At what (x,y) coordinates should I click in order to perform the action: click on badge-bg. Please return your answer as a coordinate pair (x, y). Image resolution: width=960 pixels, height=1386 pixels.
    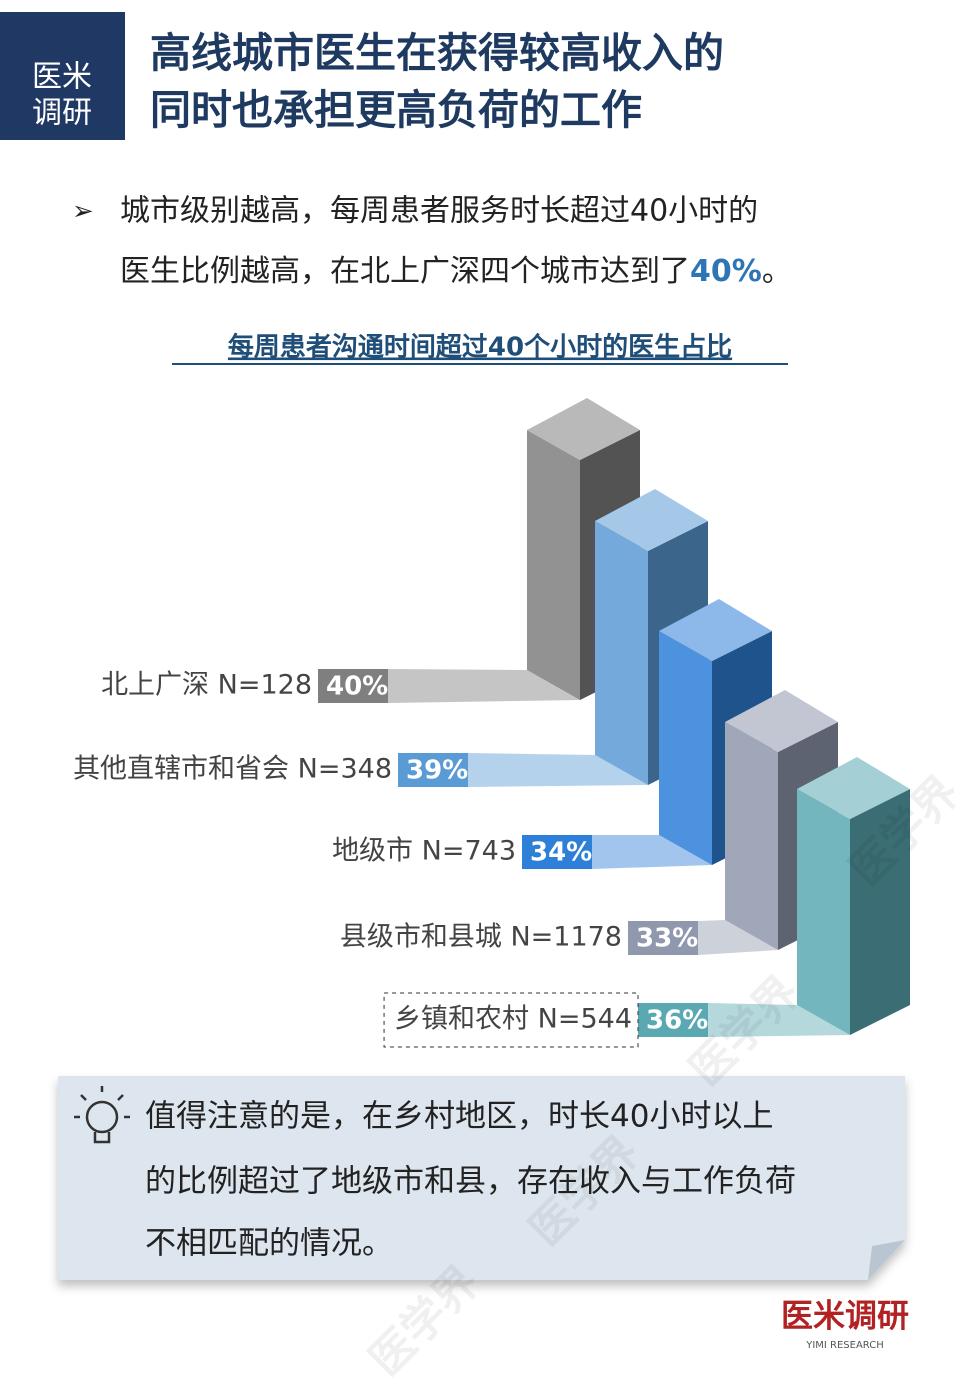
    Looking at the image, I should click on (62, 70).